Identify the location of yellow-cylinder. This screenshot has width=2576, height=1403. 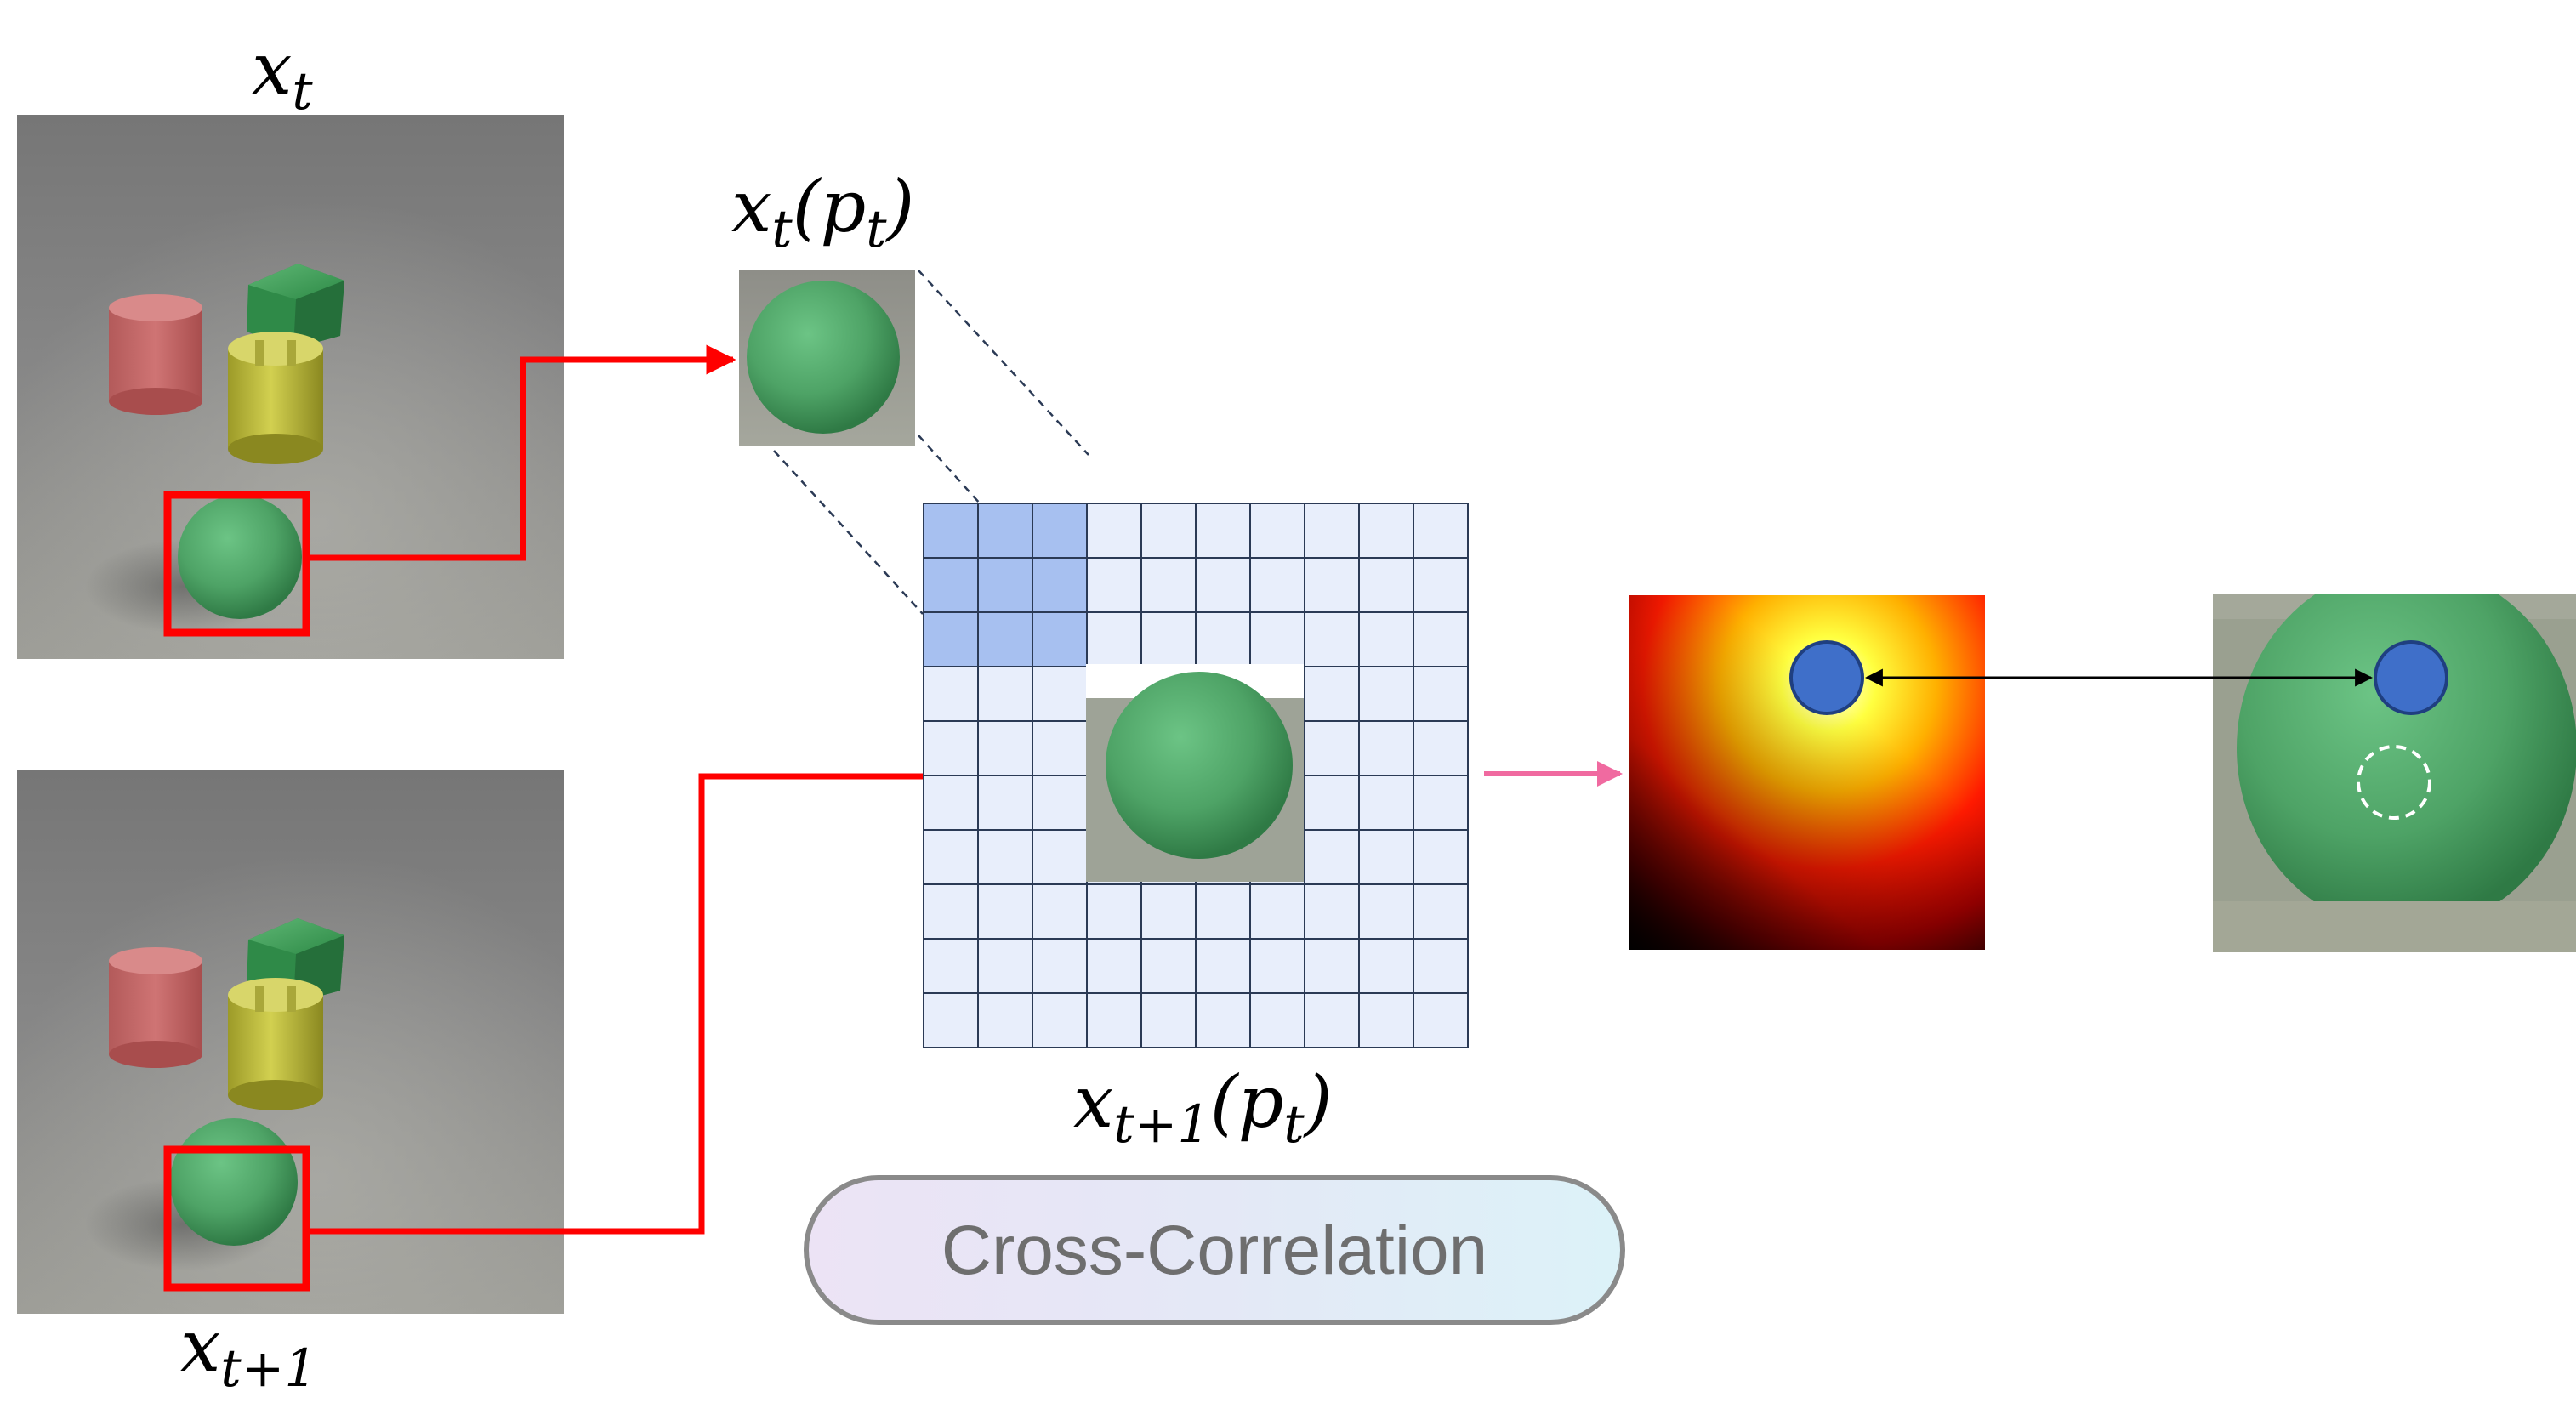
(275, 1044).